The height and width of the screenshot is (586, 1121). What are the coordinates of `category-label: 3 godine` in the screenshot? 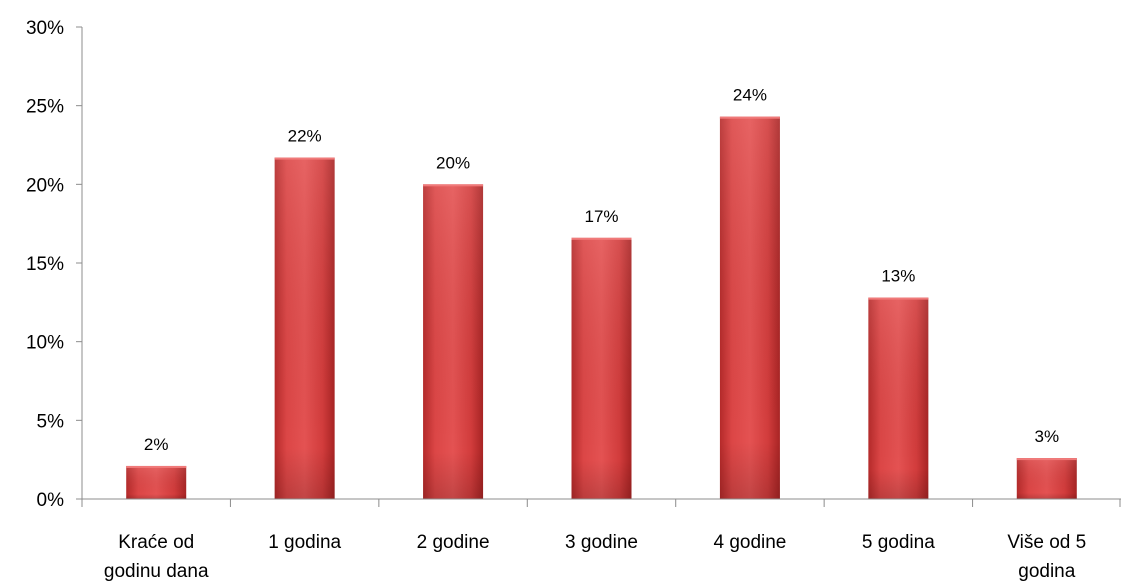 It's located at (601, 542).